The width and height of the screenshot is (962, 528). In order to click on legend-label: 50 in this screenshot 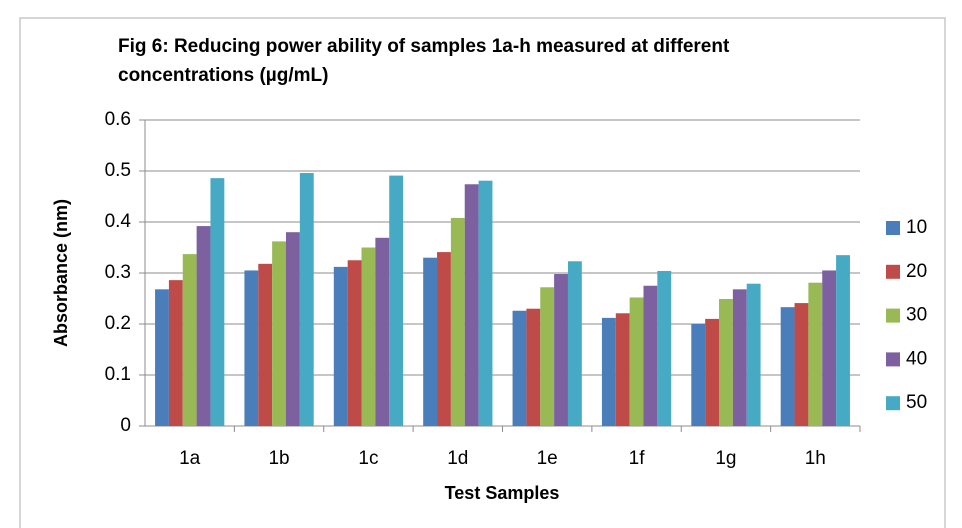, I will do `click(916, 402)`.